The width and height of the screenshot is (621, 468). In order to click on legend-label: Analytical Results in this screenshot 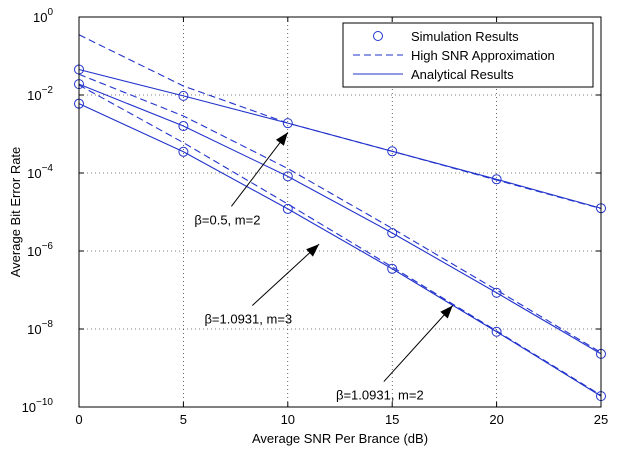, I will do `click(462, 74)`.